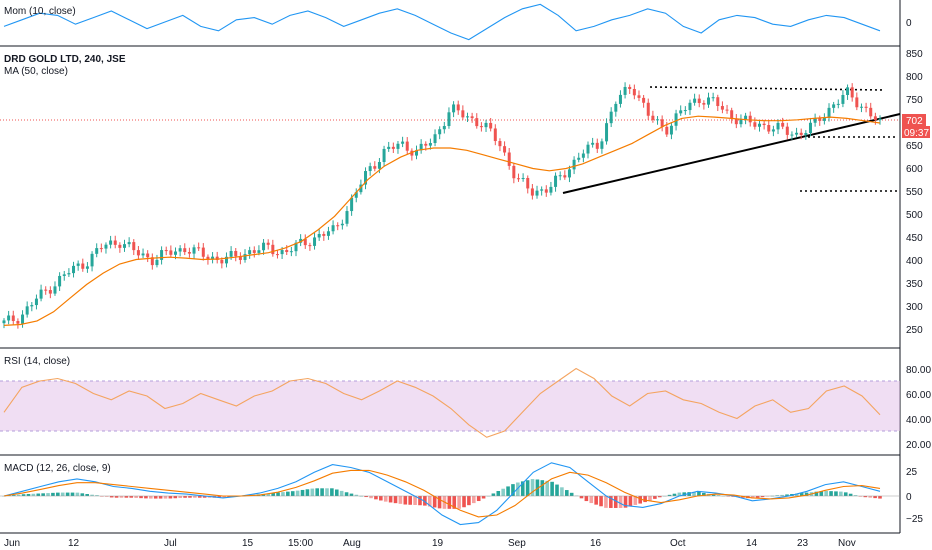  Describe the element at coordinates (767, 88) in the screenshot. I see `upper-resistance-dotted` at that location.